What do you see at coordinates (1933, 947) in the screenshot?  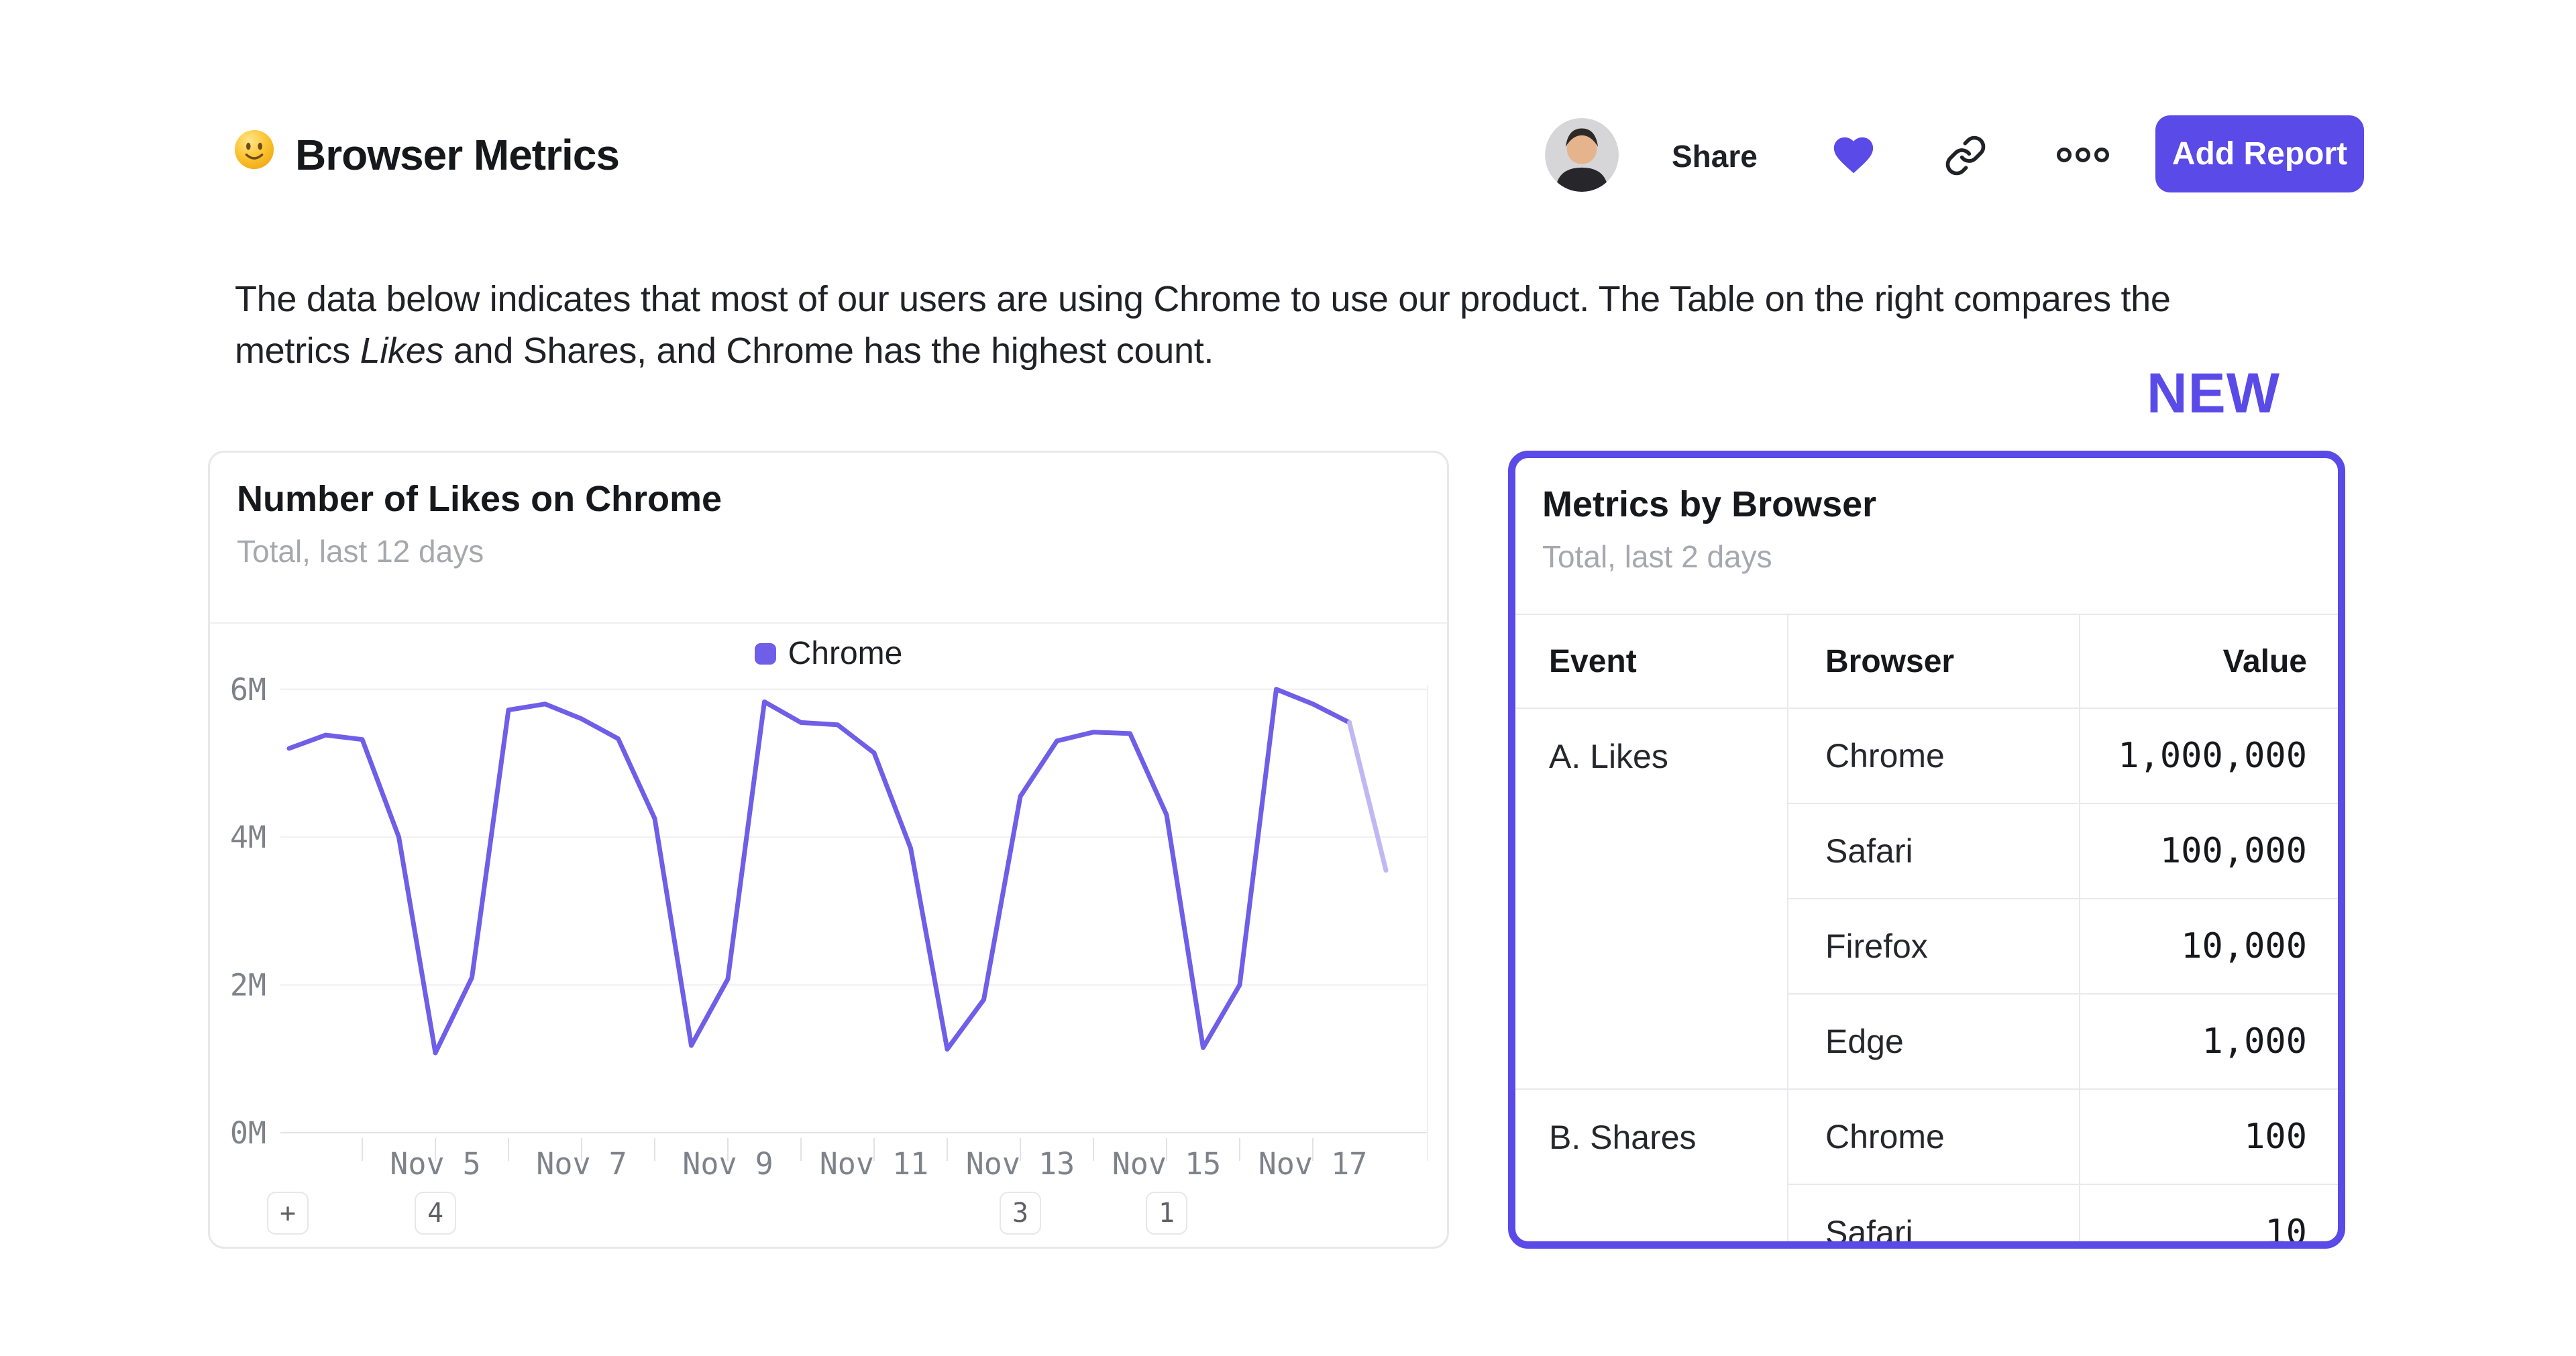 I see `browser-cell: Firefox` at bounding box center [1933, 947].